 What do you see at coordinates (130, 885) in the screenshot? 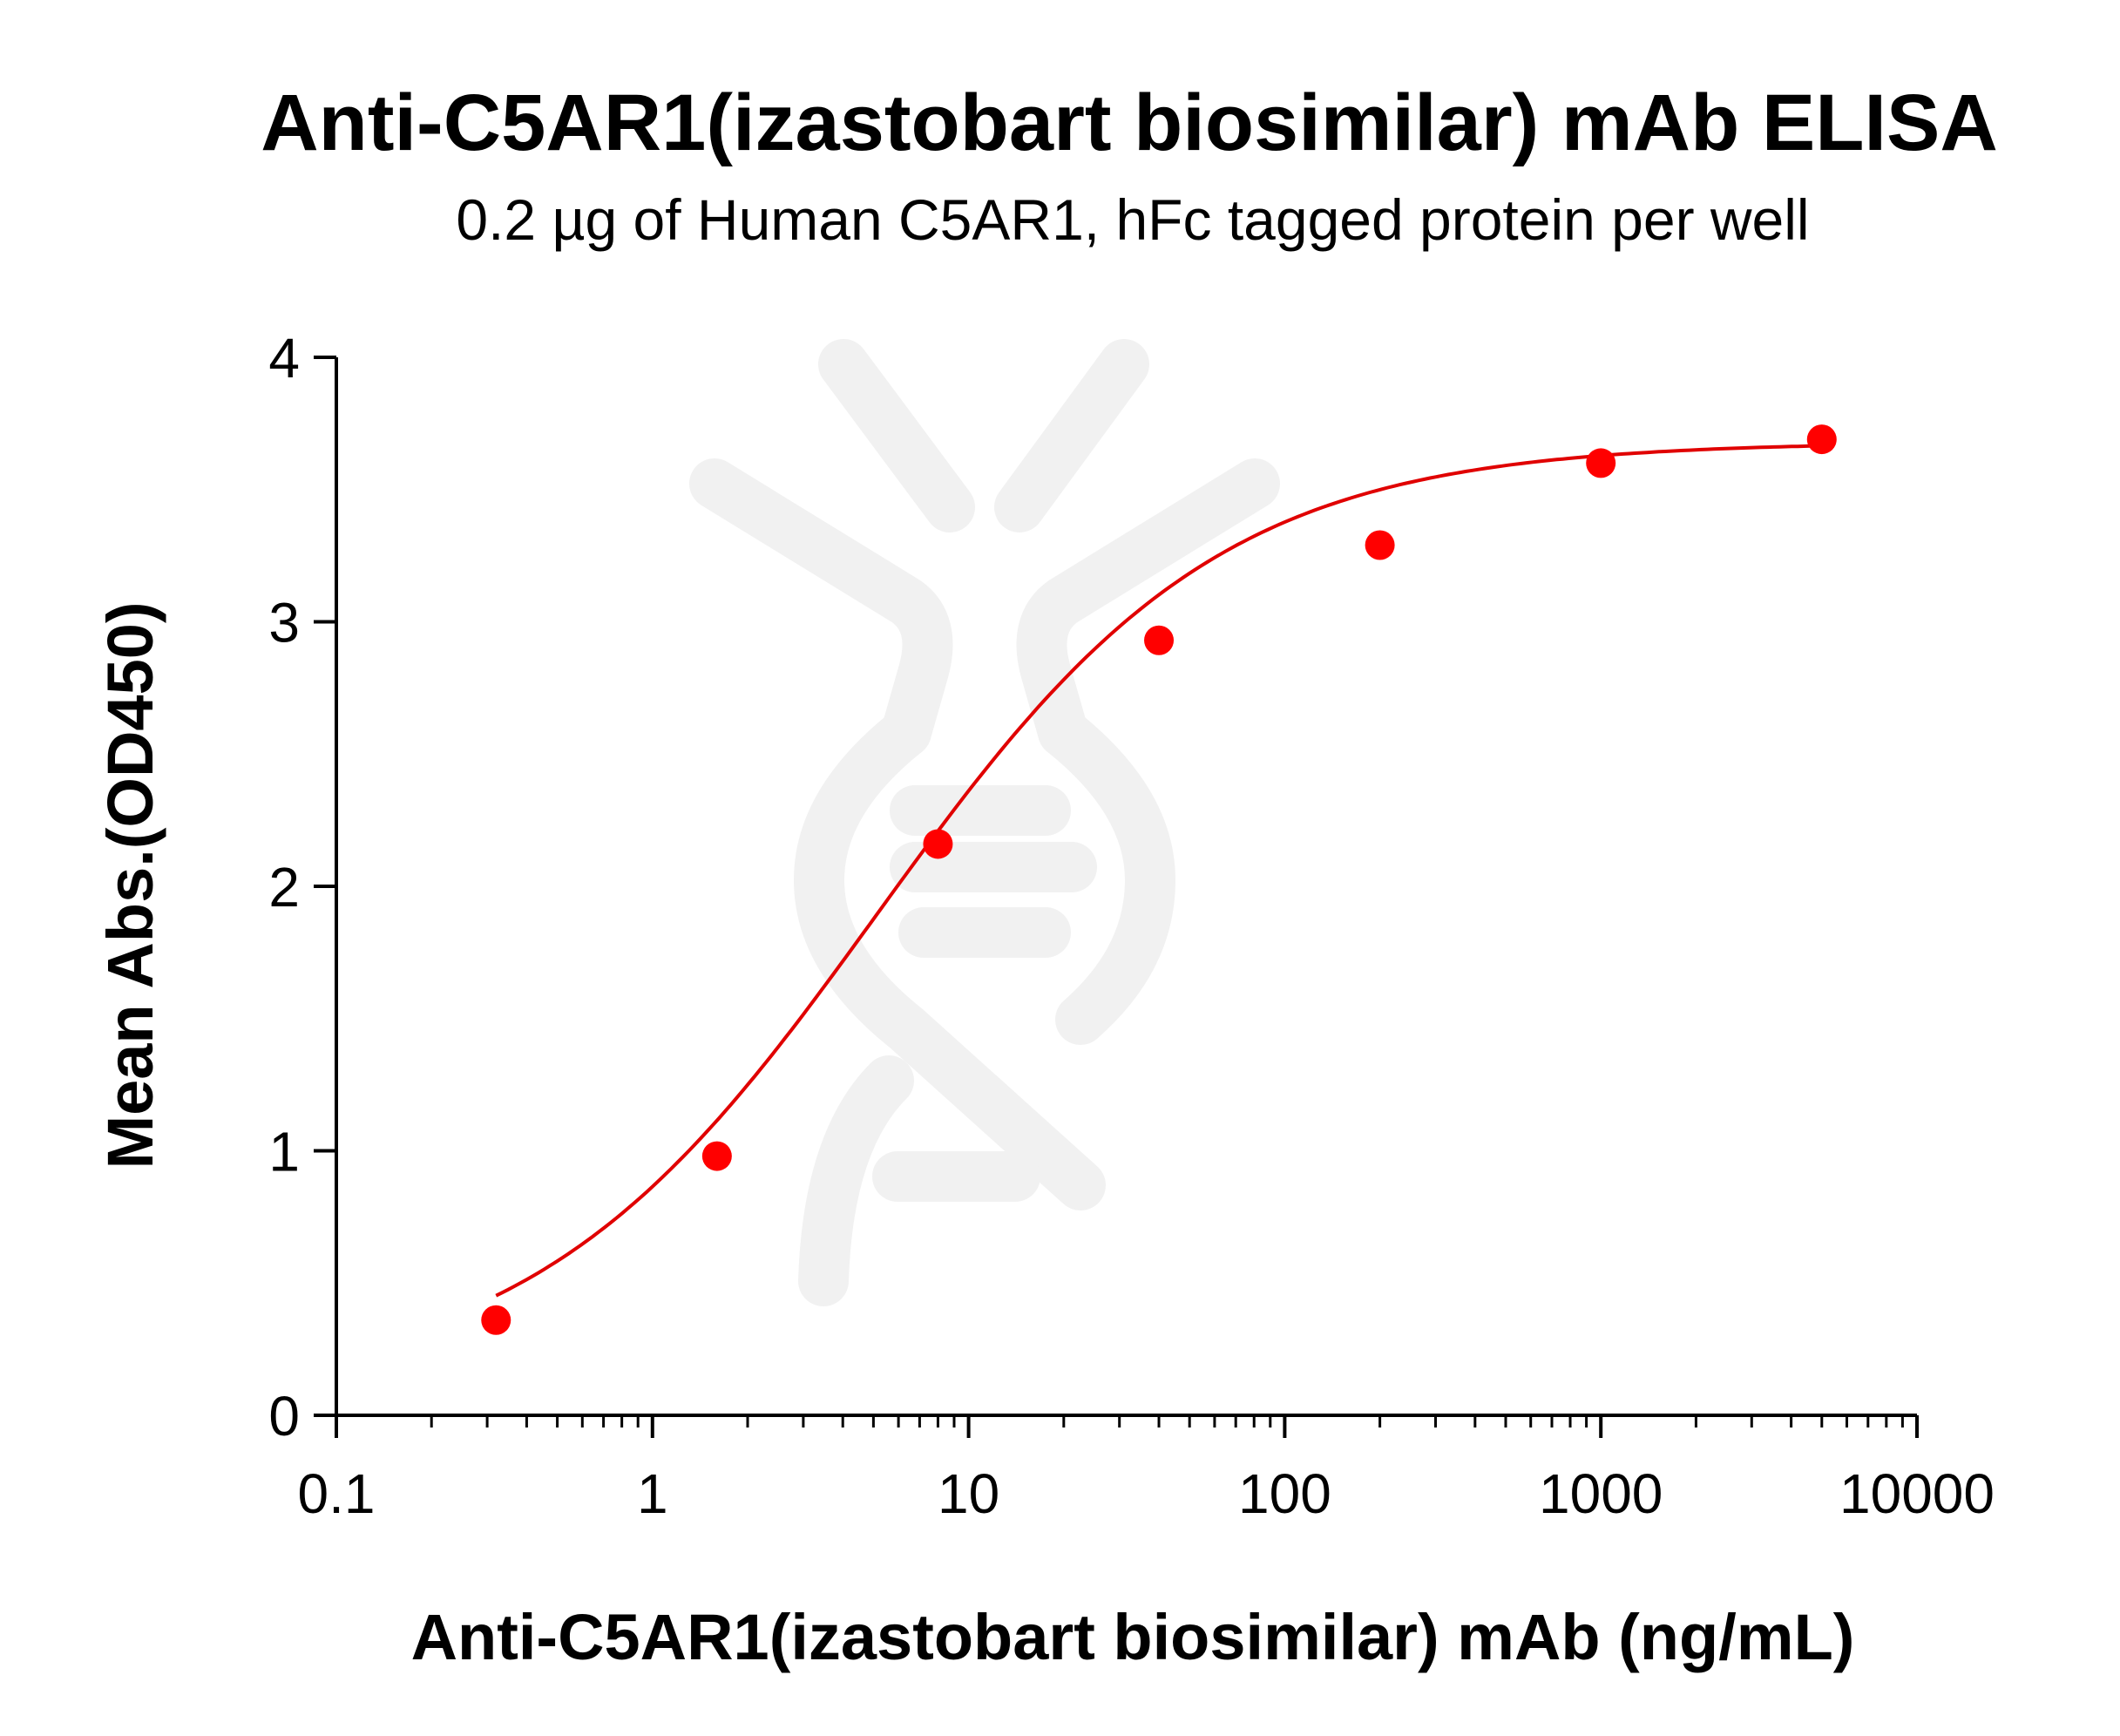
I see `y-axis-label: Mean Abs.(OD450)` at bounding box center [130, 885].